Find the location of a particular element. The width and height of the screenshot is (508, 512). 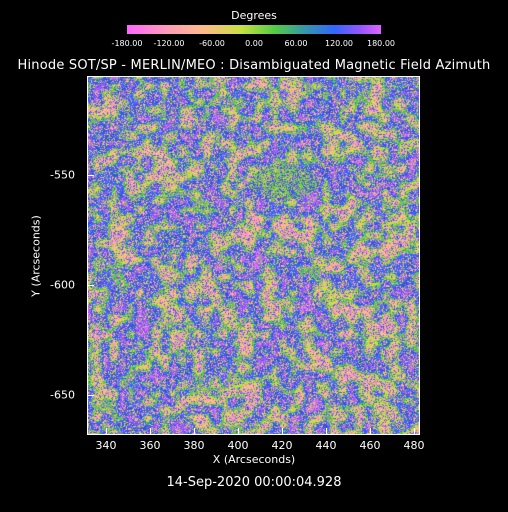

x-tick-label: 420 is located at coordinates (282, 445).